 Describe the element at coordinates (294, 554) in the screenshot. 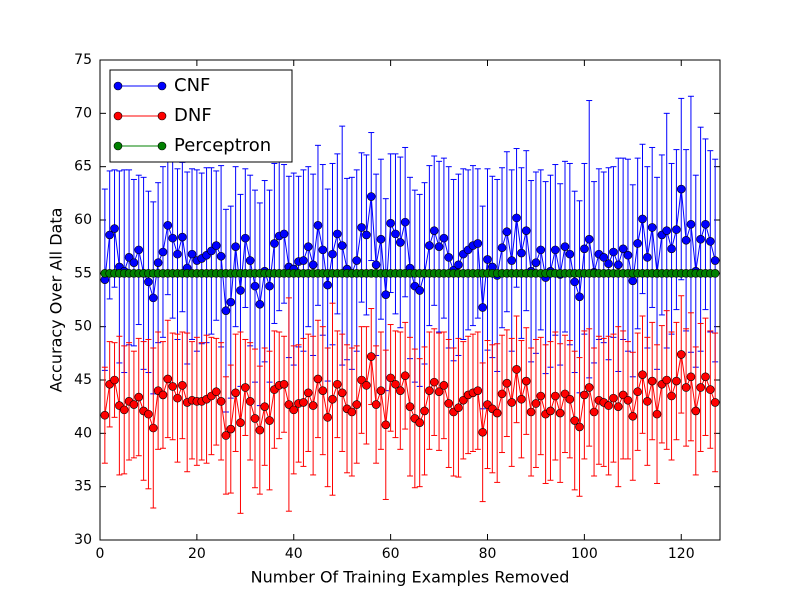

I see `x-tick-label: 40` at that location.